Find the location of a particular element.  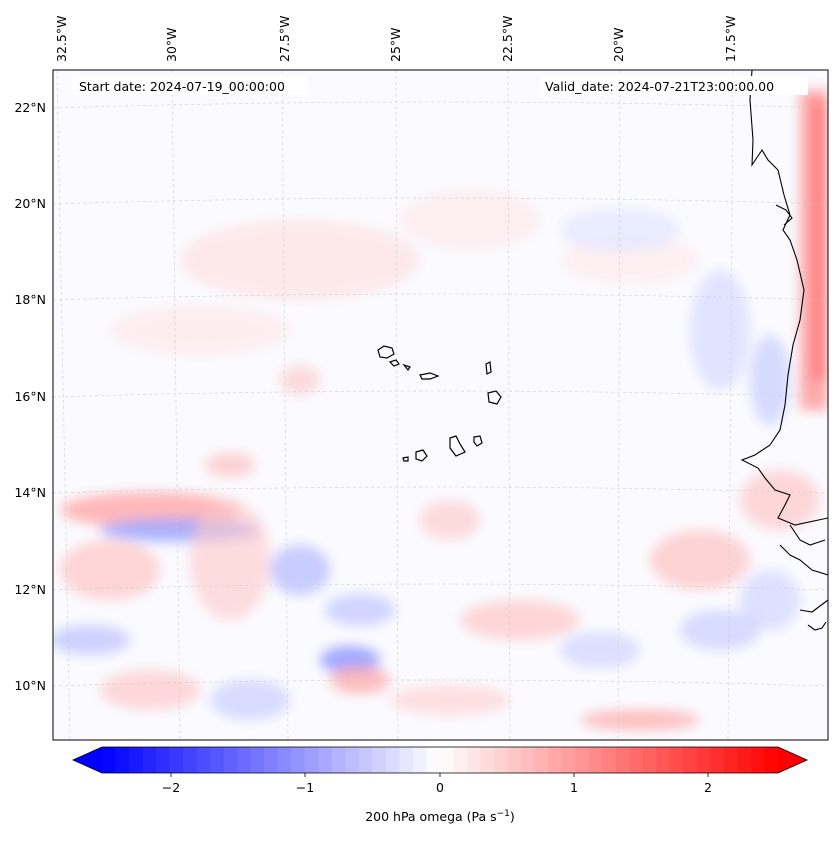

latitude-labels: 22°N 20°N 18°N 16°N 14°N 12°N 10°N is located at coordinates (30, 396).